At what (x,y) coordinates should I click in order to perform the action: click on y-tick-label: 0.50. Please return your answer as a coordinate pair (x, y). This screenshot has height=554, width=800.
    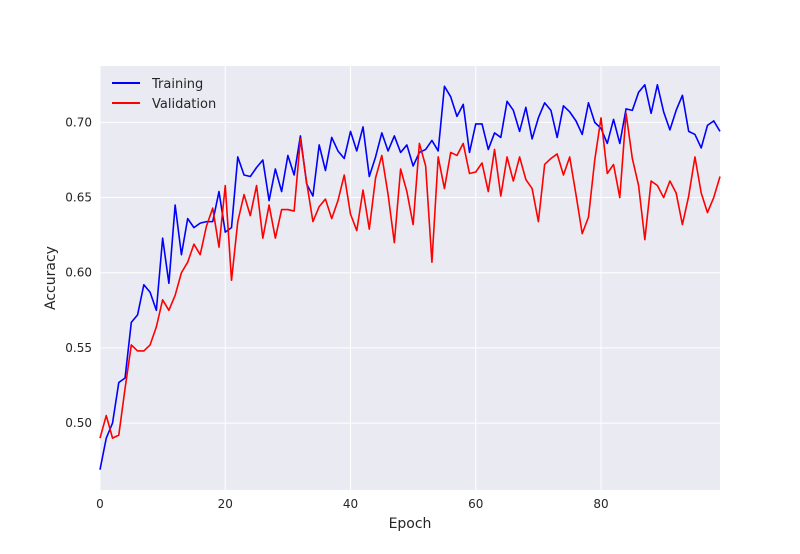
    Looking at the image, I should click on (78, 423).